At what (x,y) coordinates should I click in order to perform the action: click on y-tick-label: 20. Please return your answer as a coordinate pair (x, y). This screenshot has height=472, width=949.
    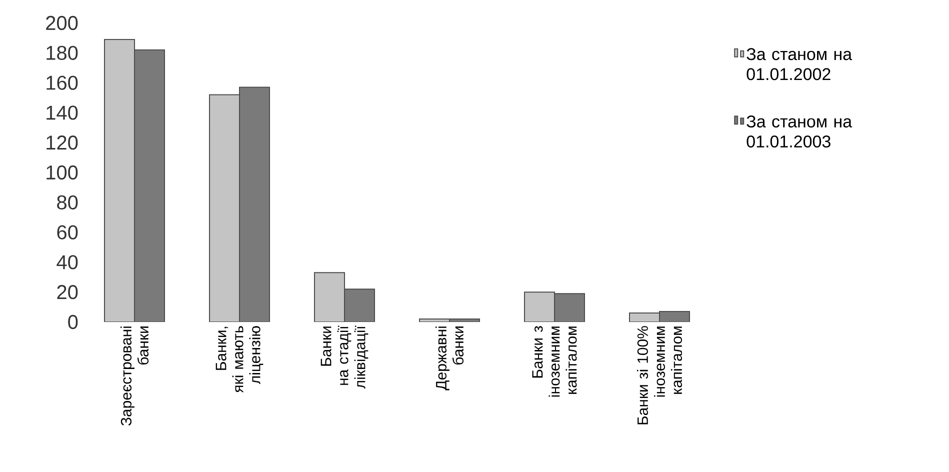
    Looking at the image, I should click on (67, 292).